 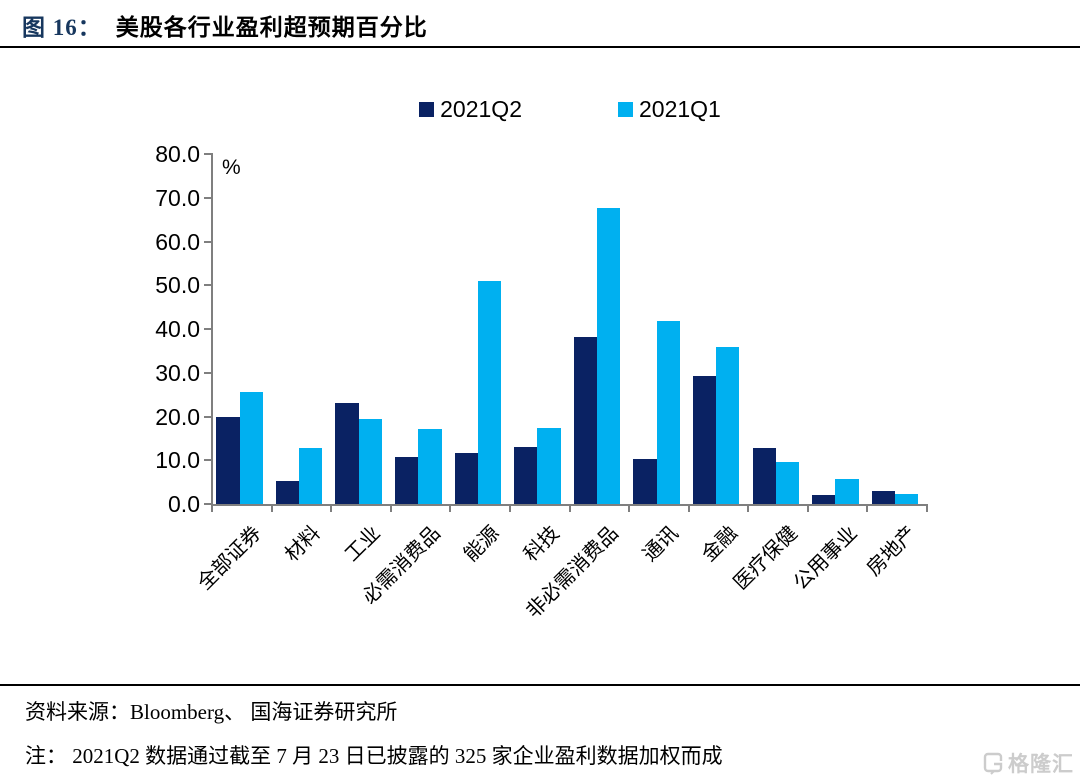 I want to click on bar-2021Q2-通讯, so click(x=645, y=481).